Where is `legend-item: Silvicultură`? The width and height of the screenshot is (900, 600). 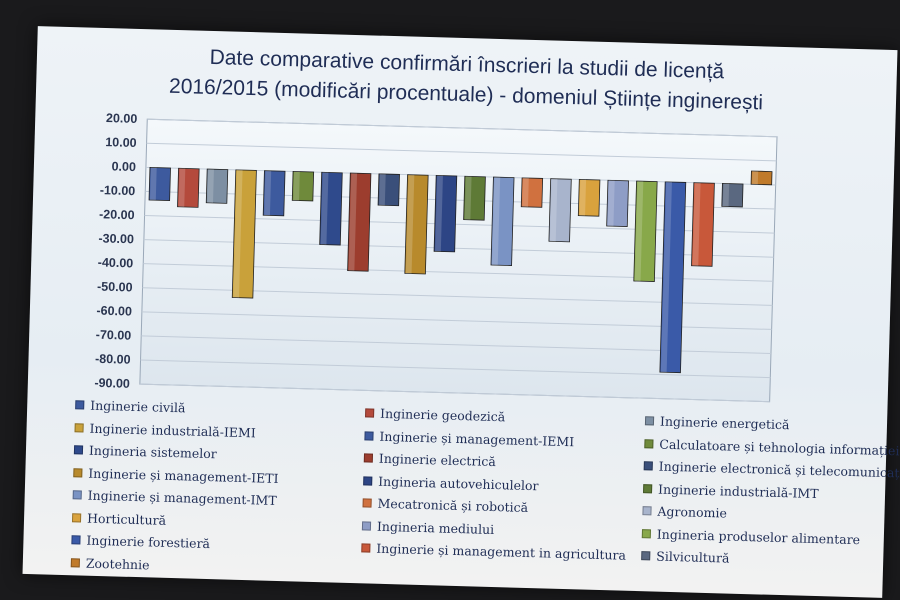
legend-item: Silvicultură is located at coordinates (685, 557).